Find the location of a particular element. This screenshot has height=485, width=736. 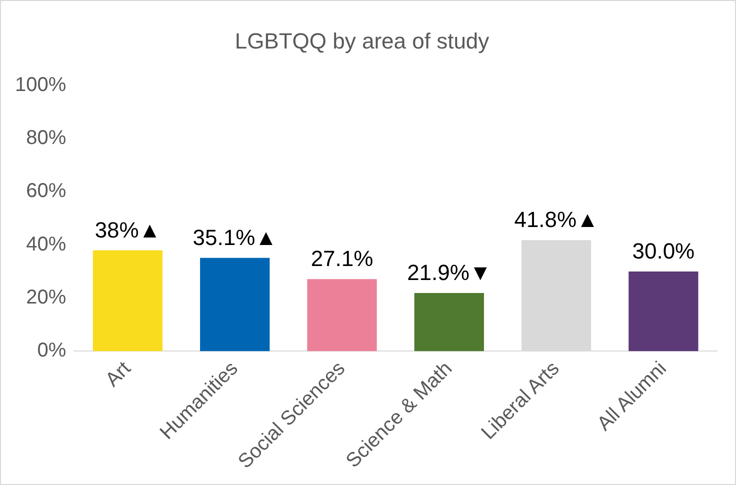

y-tick-label: 20% is located at coordinates (46, 297).